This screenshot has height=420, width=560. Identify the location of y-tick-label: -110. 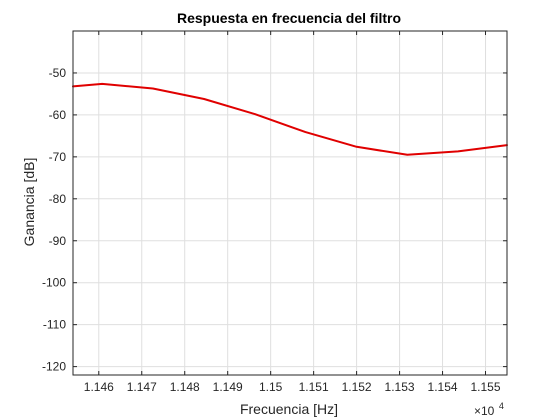
(54, 325).